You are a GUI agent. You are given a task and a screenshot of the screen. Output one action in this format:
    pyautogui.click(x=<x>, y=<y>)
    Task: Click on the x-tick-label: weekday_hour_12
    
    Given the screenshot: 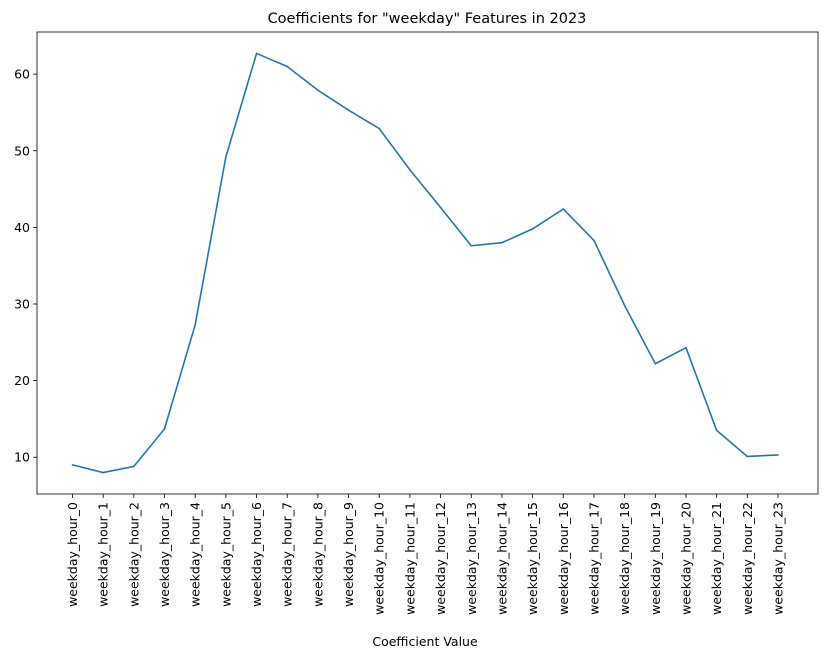 What is the action you would take?
    pyautogui.click(x=440, y=558)
    